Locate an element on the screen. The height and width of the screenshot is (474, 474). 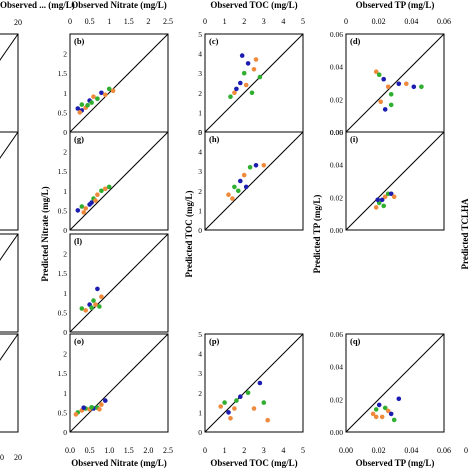
bottom-tick-label: 0.00 is located at coordinates (346, 450).